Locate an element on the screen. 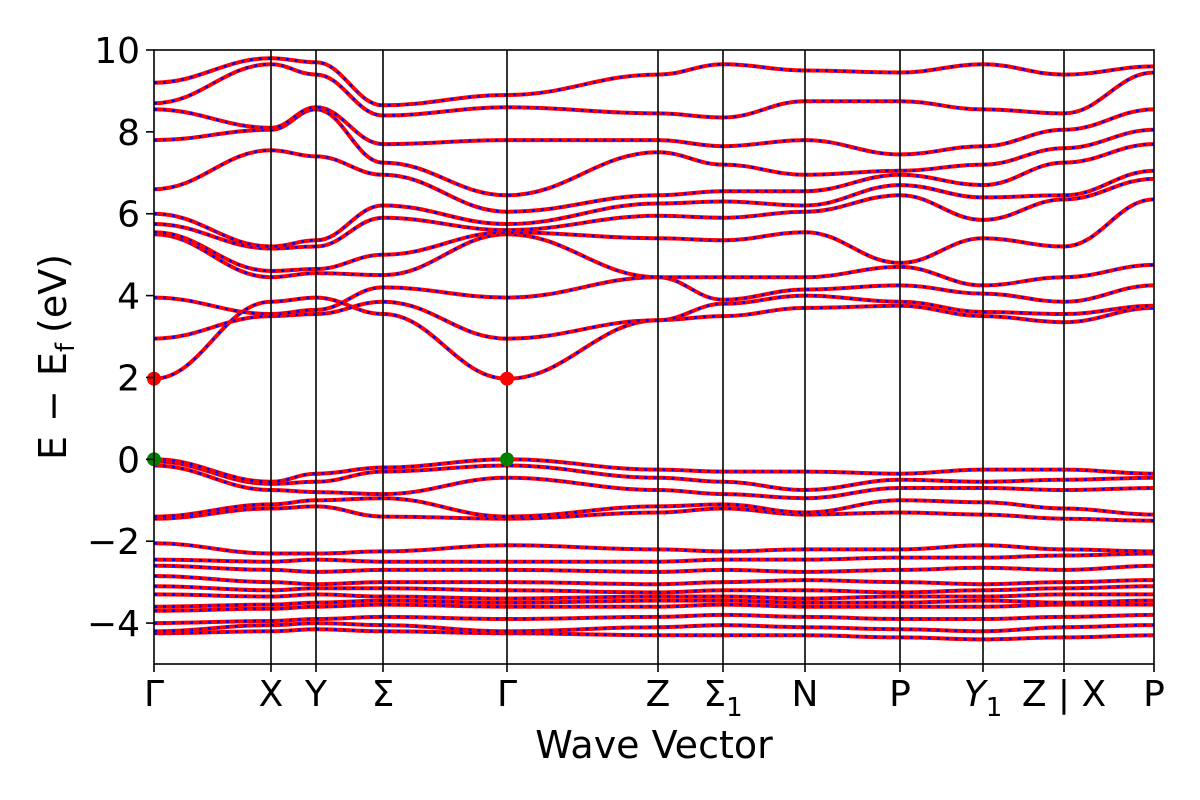  x-axis: Γ X Y Σ Γ Z Σ1 N P Y1 Z | X P is located at coordinates (654, 693).